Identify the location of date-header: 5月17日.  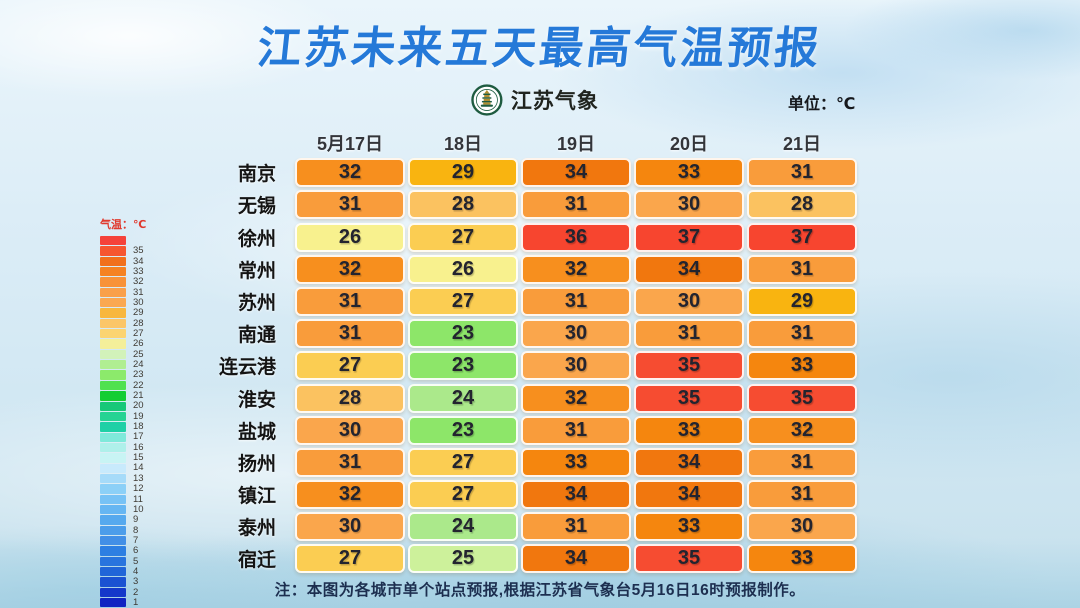
(350, 144).